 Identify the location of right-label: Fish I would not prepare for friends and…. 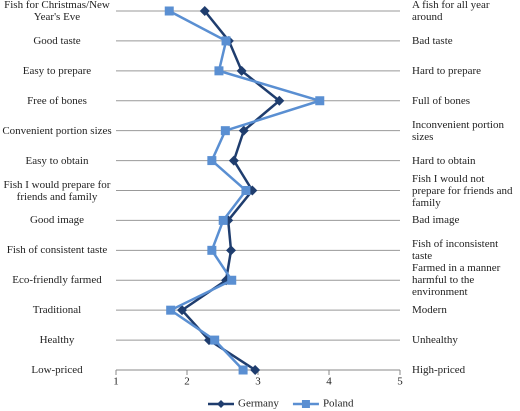
(462, 190).